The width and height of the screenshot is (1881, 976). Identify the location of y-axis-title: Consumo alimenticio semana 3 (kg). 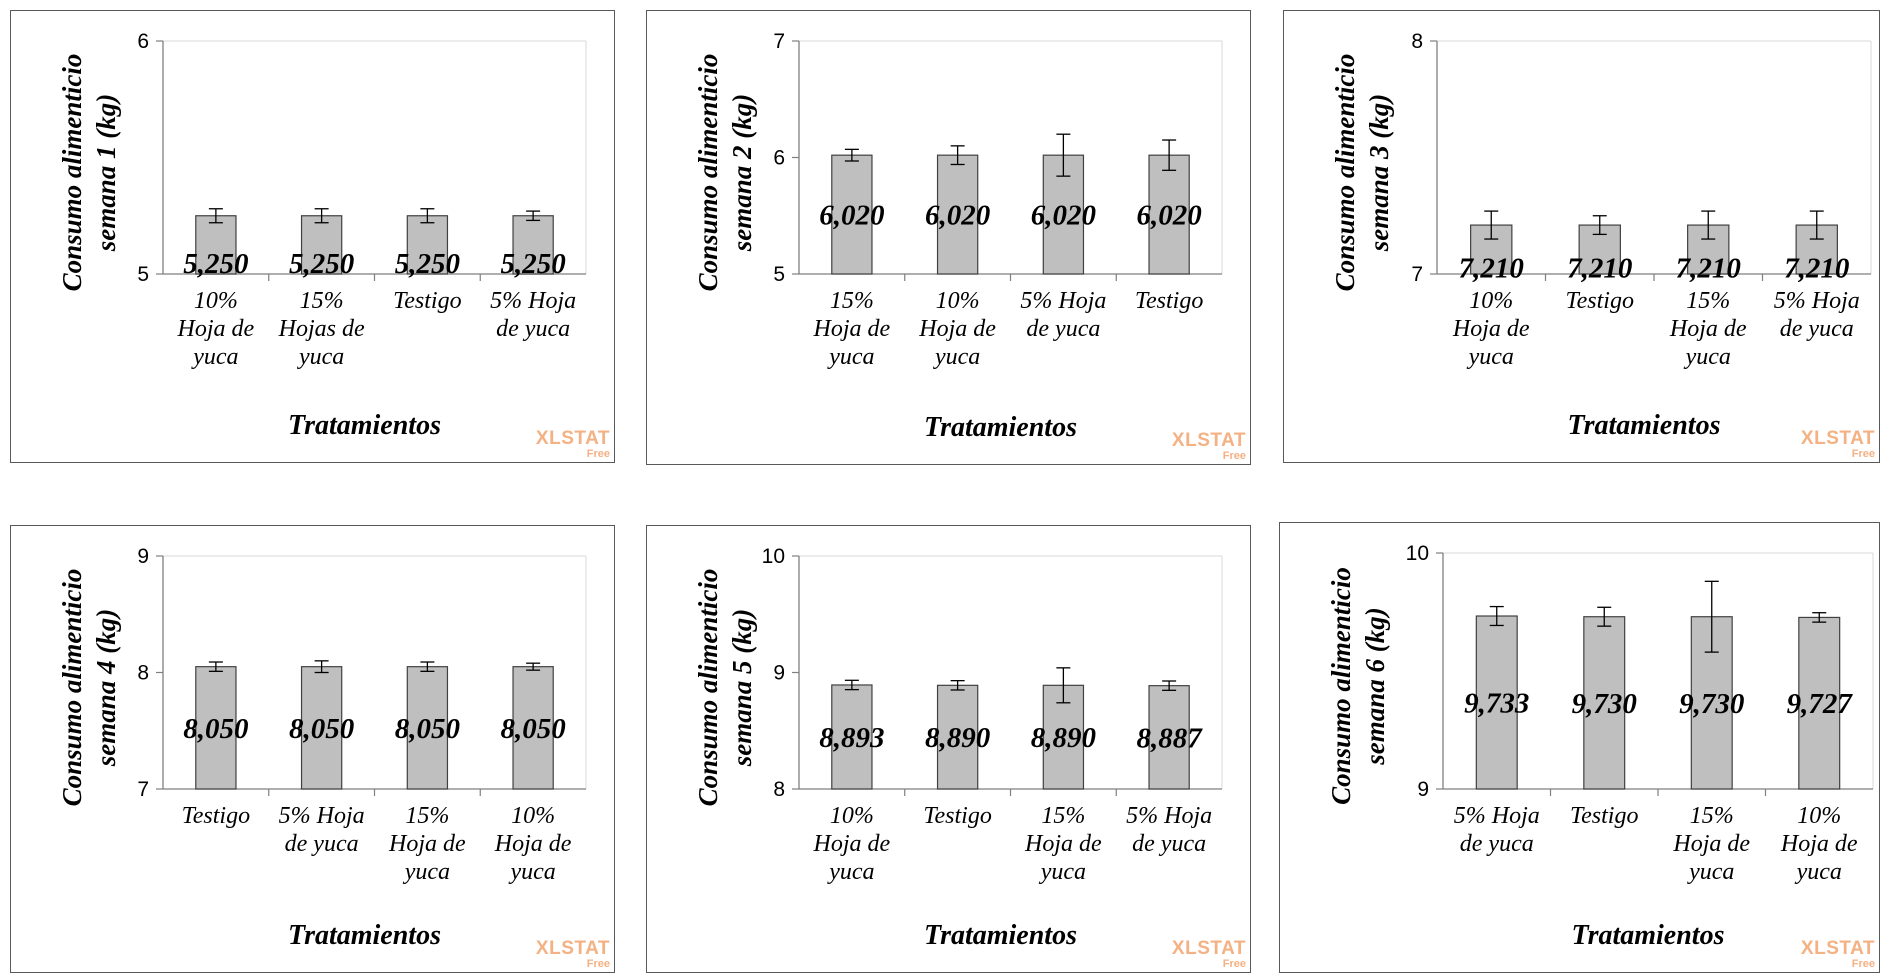
(1362, 173).